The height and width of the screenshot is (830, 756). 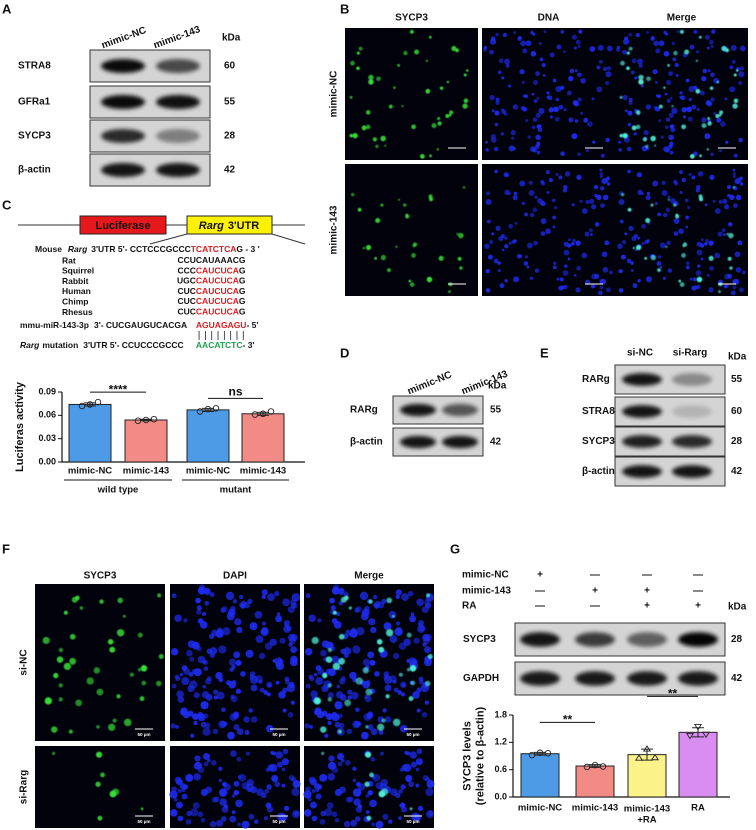 What do you see at coordinates (90, 433) in the screenshot?
I see `bar` at bounding box center [90, 433].